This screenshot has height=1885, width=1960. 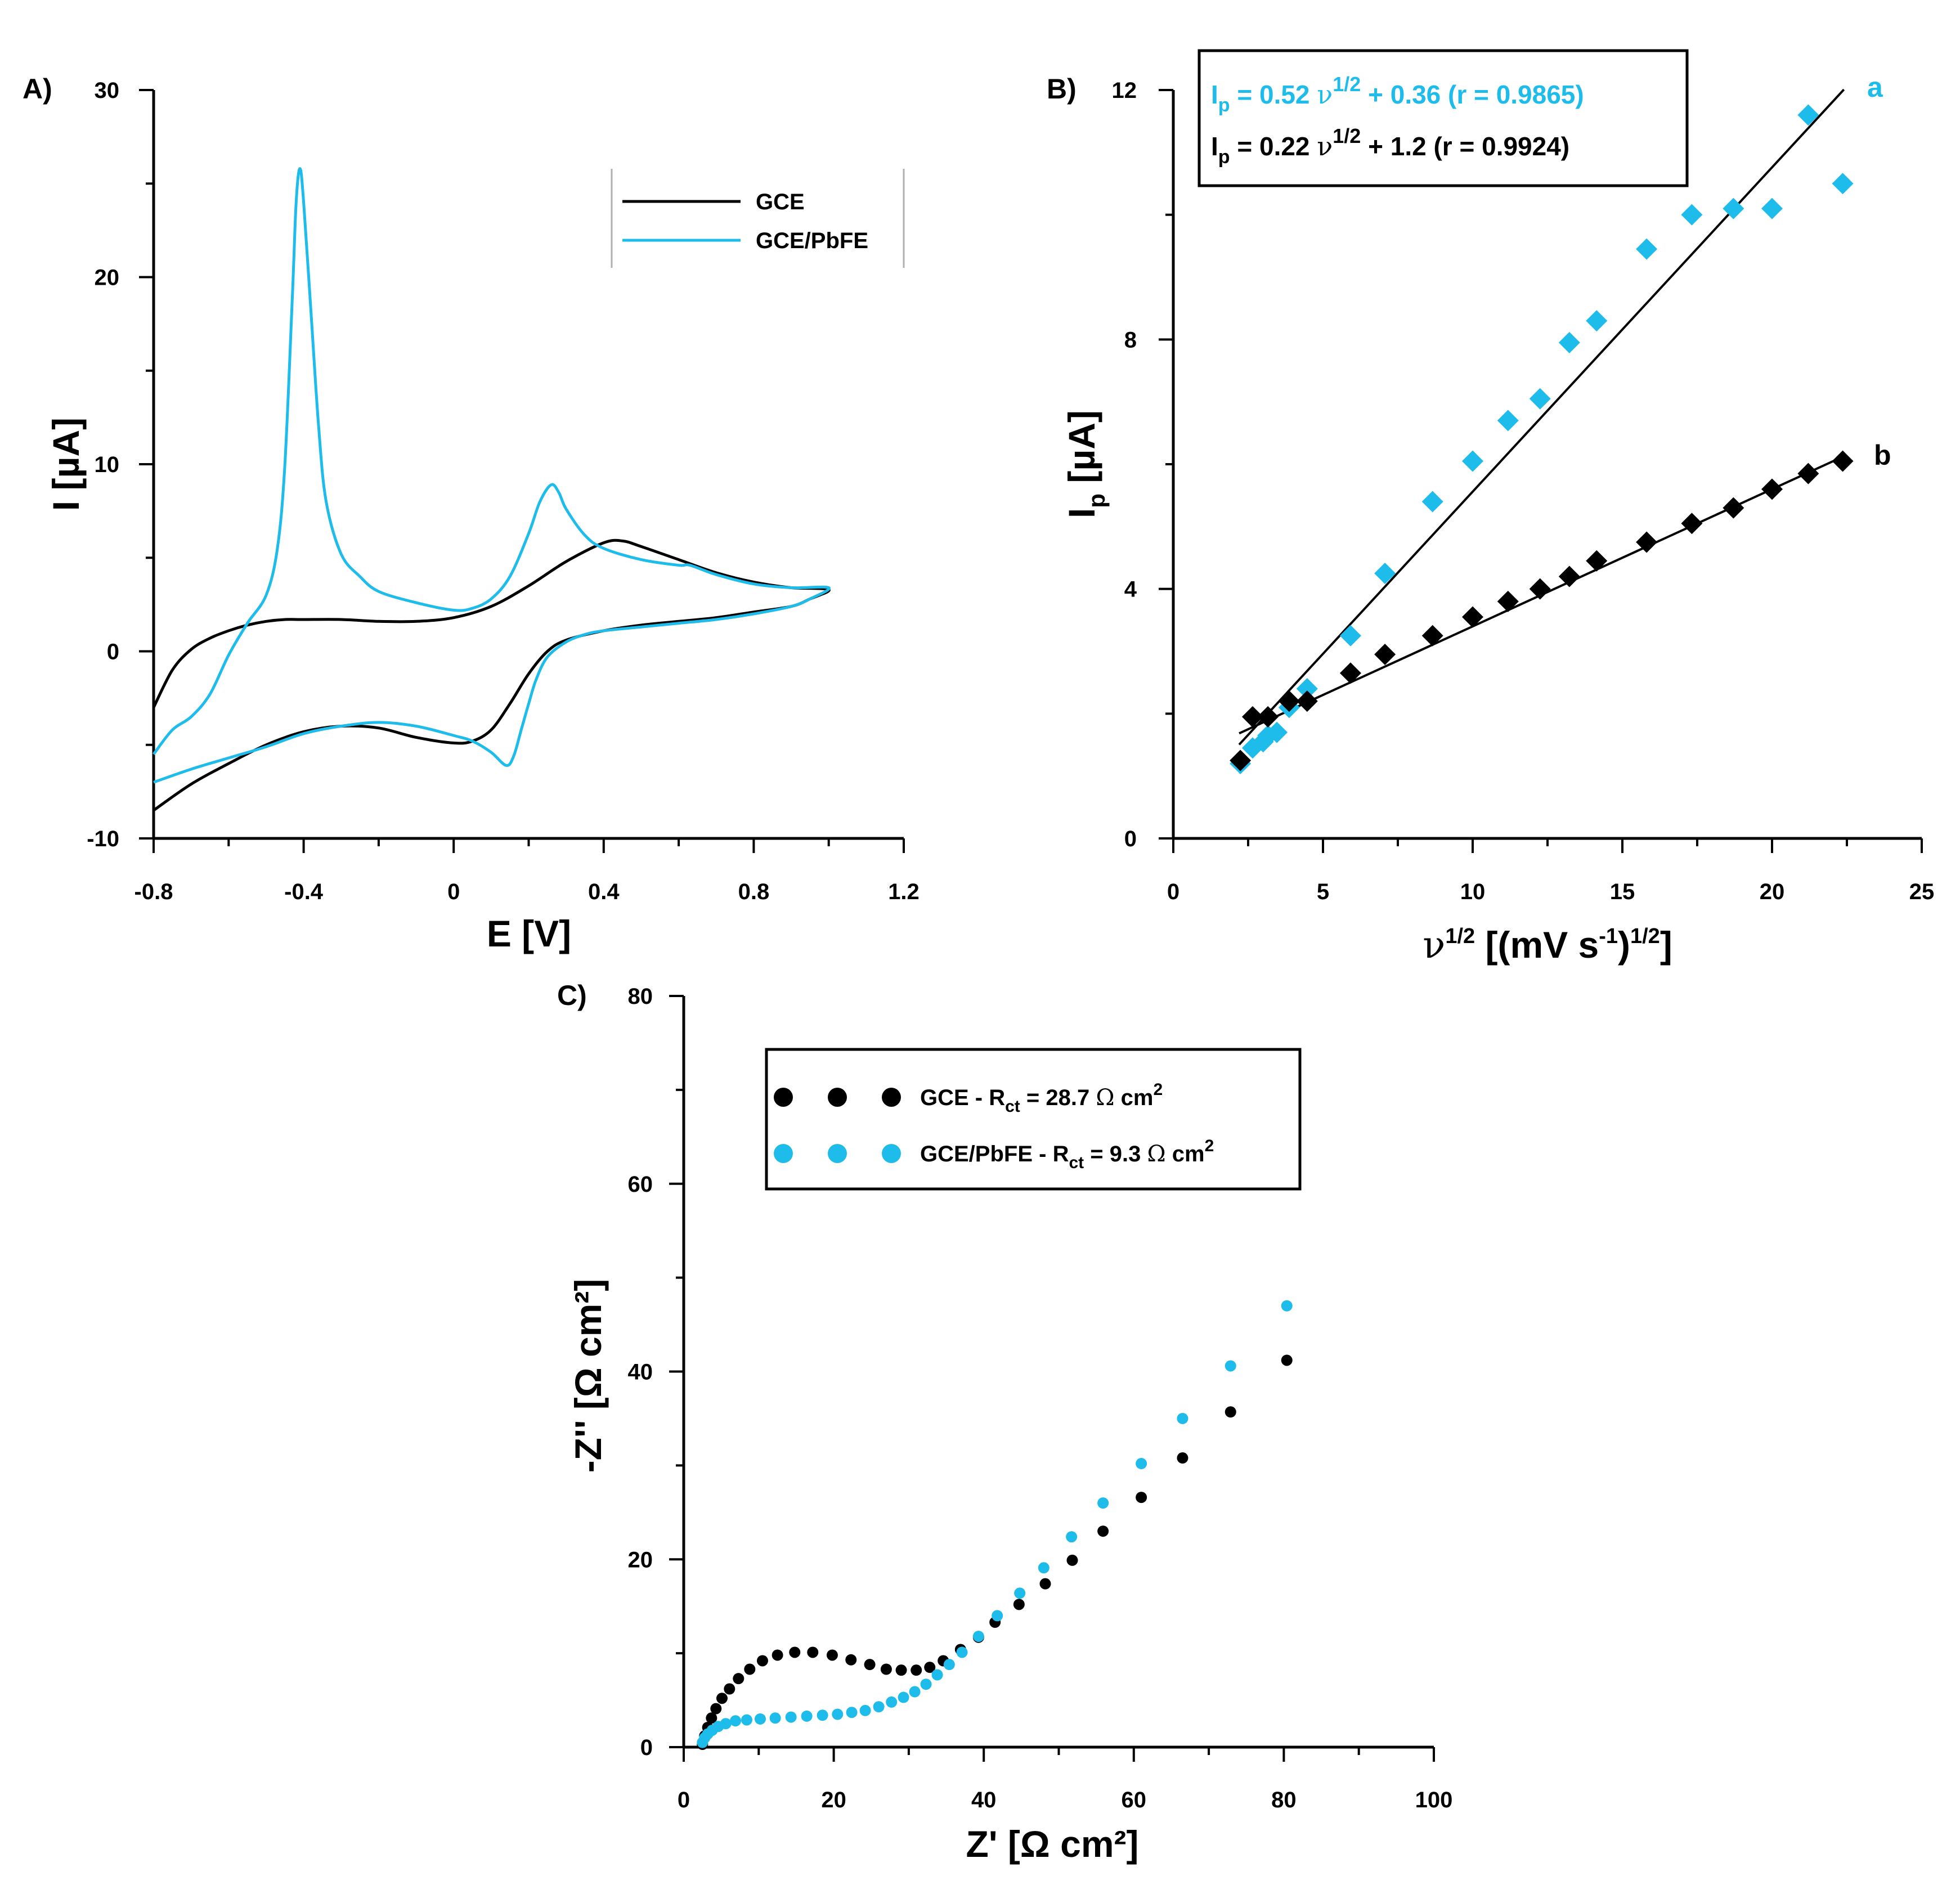 What do you see at coordinates (454, 891) in the screenshot?
I see `panel-a-x-tick-label: 0` at bounding box center [454, 891].